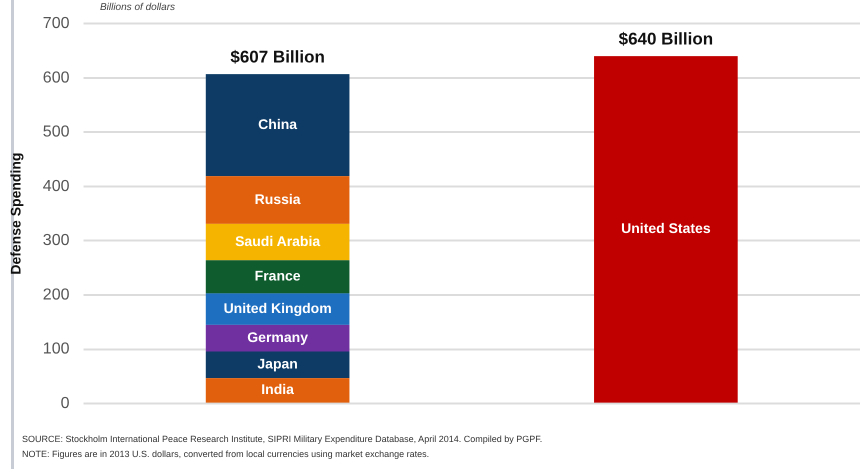 Image resolution: width=860 pixels, height=469 pixels. What do you see at coordinates (56, 349) in the screenshot?
I see `y-tick-label: 100` at bounding box center [56, 349].